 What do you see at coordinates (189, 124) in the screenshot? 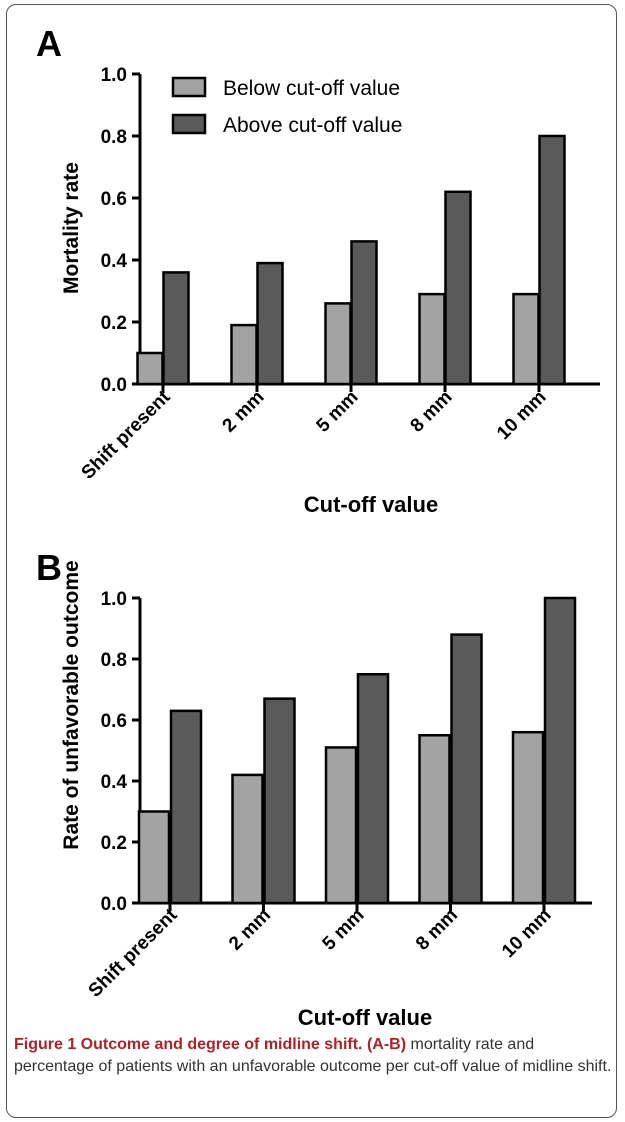
I see `legend-swatch-above` at bounding box center [189, 124].